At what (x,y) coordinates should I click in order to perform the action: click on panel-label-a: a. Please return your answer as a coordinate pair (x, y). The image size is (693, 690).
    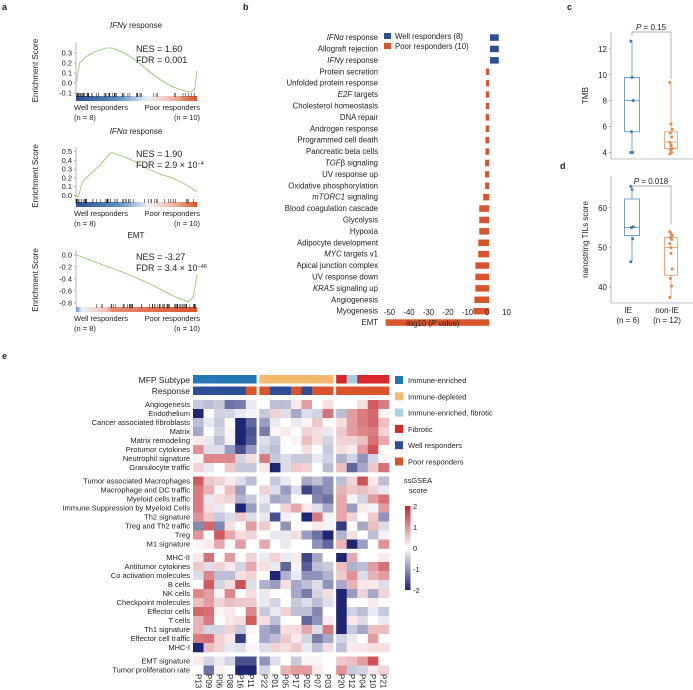
    Looking at the image, I should click on (5, 7).